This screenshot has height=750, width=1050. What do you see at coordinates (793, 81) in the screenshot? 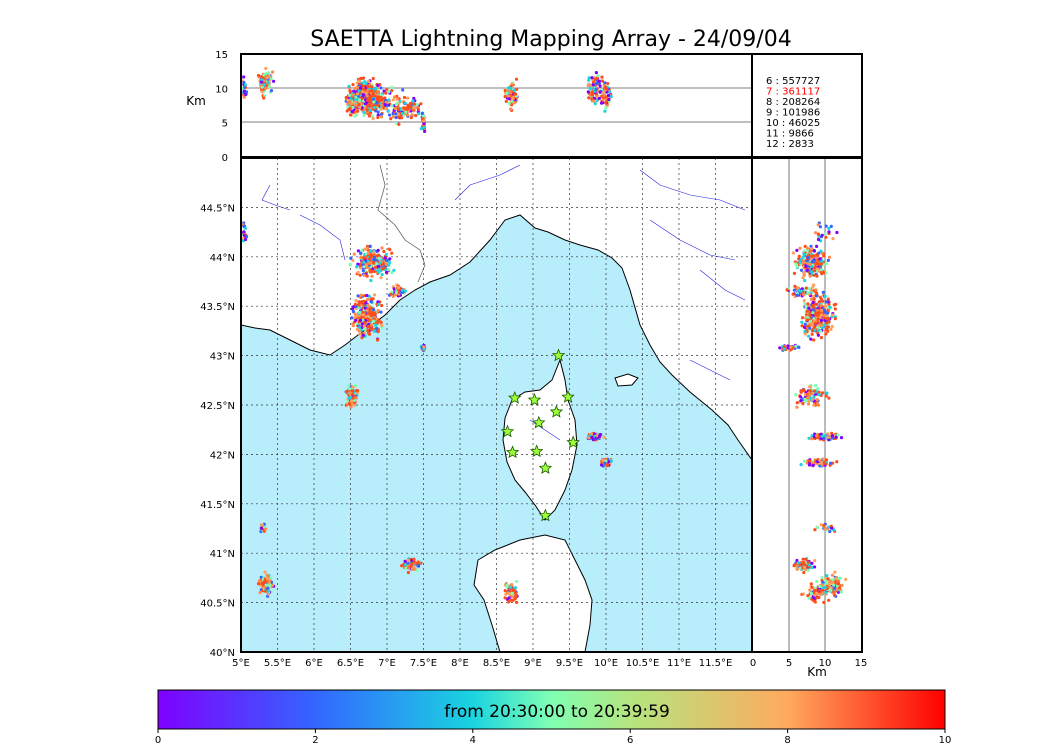
I see `station-count-row: 6 : 557727` at bounding box center [793, 81].